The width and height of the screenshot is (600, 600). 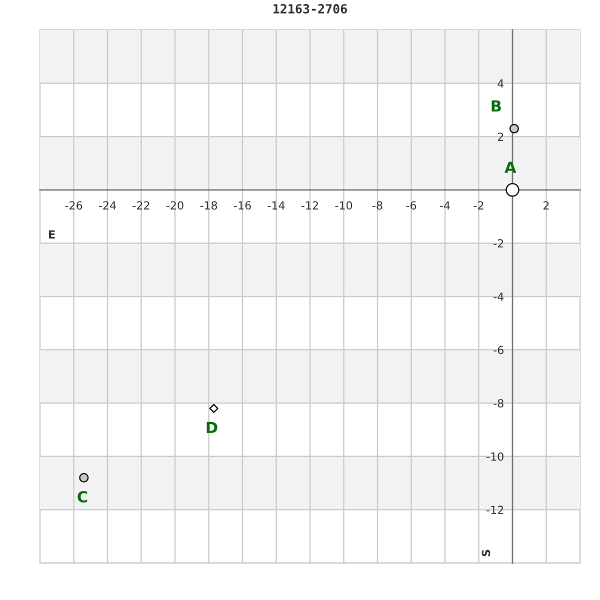 What do you see at coordinates (209, 205) in the screenshot?
I see `x-tick-label: -18` at bounding box center [209, 205].